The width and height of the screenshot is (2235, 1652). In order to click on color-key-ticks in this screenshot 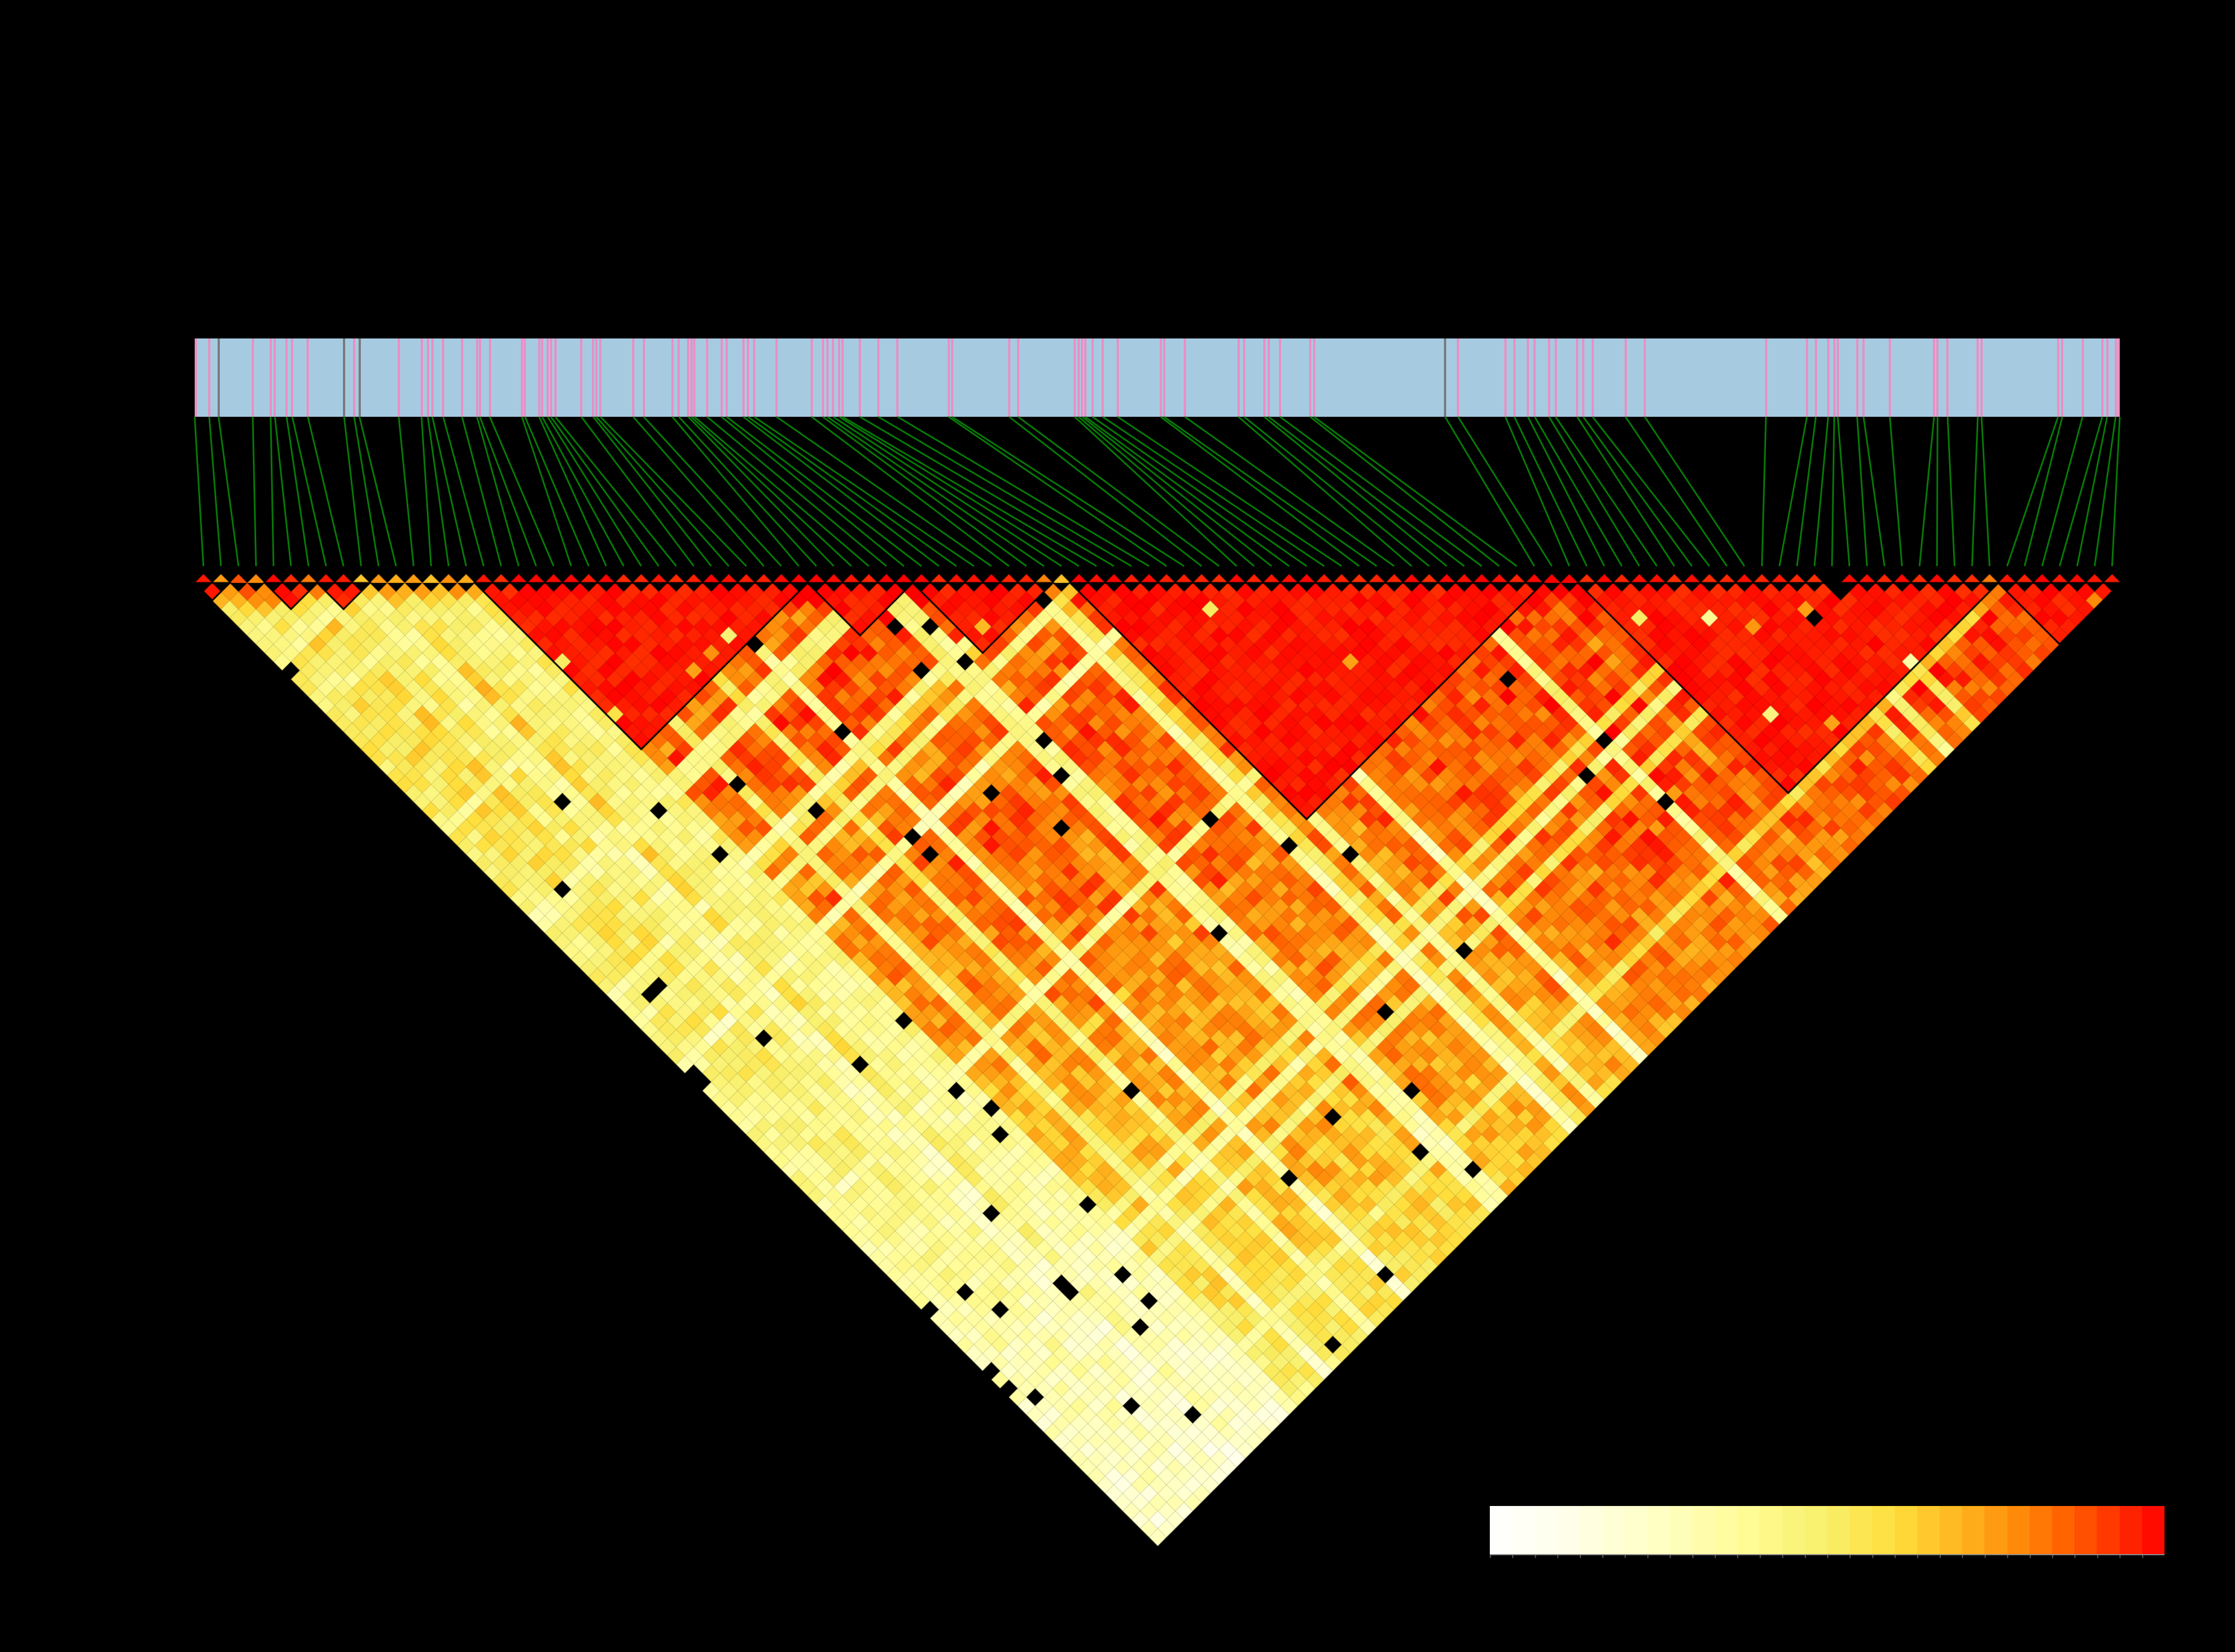, I will do `click(1827, 1557)`.